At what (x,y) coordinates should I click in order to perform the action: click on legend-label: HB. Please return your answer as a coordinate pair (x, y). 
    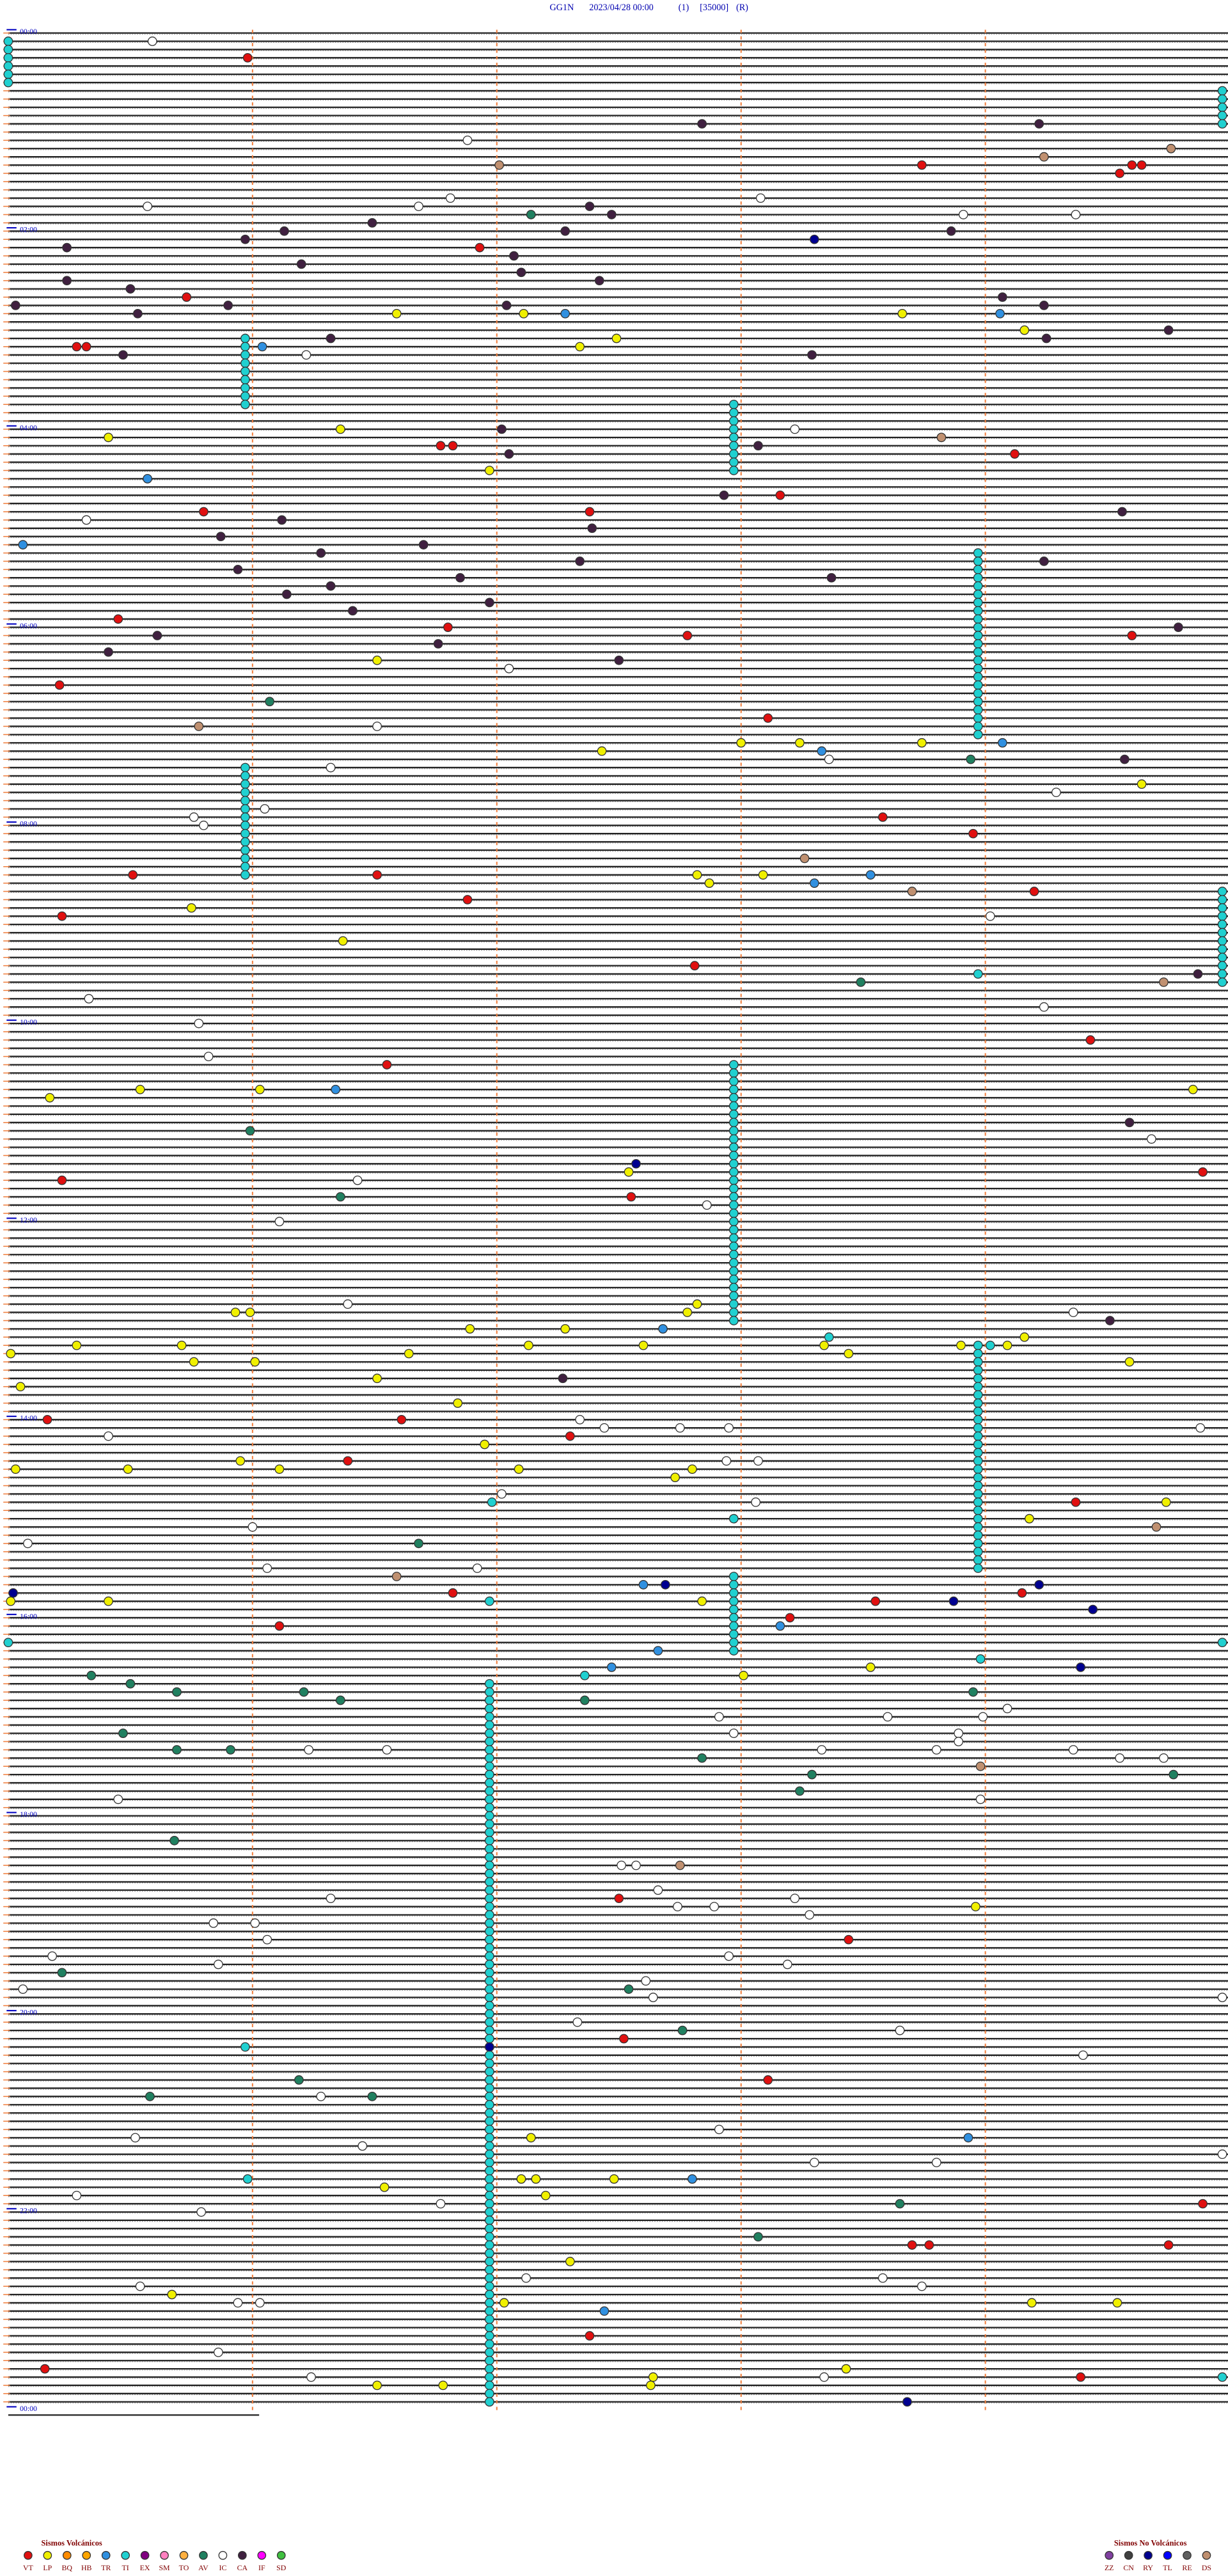
    Looking at the image, I should click on (86, 2567).